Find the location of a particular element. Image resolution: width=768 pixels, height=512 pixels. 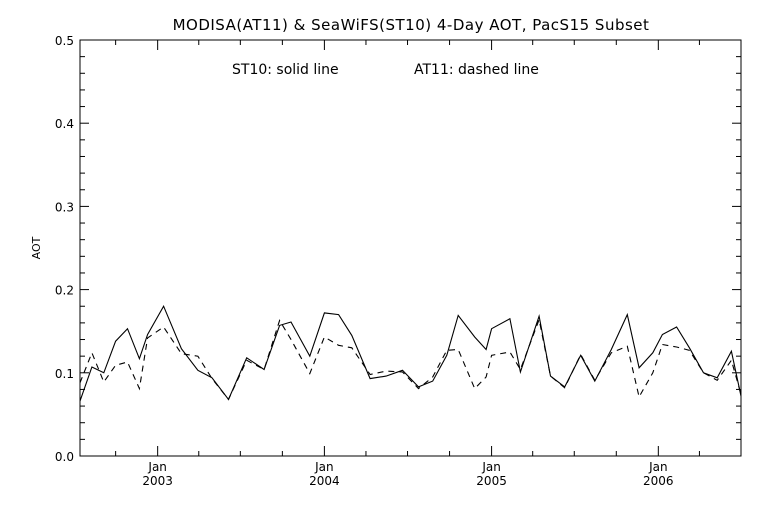

y-tick-label: 0.3 is located at coordinates (64, 207).